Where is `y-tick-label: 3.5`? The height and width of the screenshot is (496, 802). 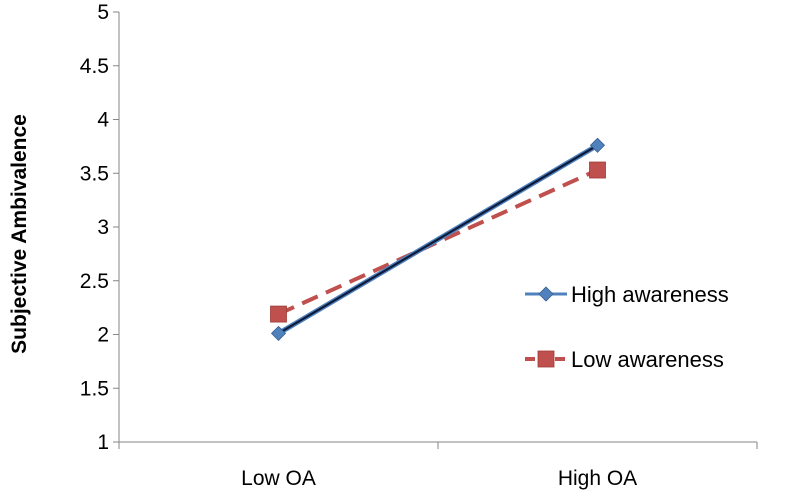 y-tick-label: 3.5 is located at coordinates (94, 173).